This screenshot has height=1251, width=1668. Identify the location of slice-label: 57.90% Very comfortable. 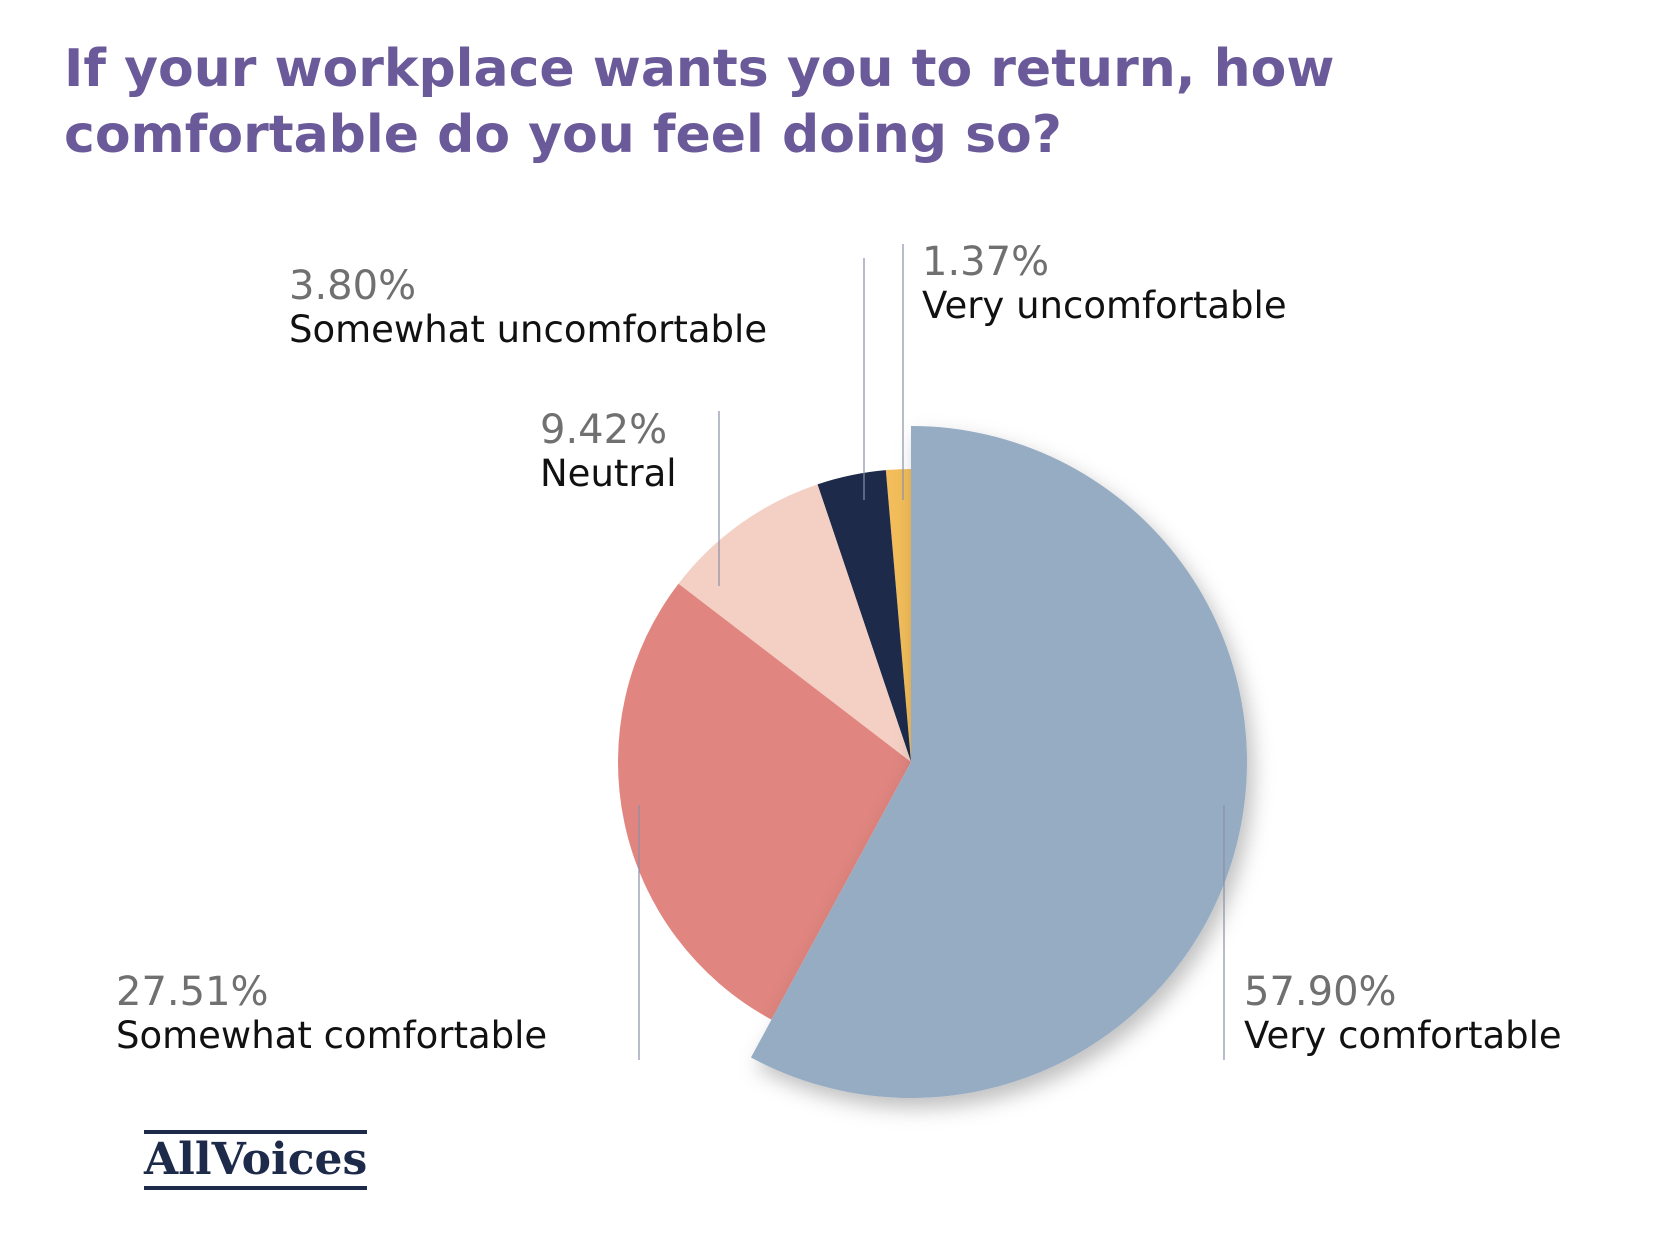
(1403, 1014).